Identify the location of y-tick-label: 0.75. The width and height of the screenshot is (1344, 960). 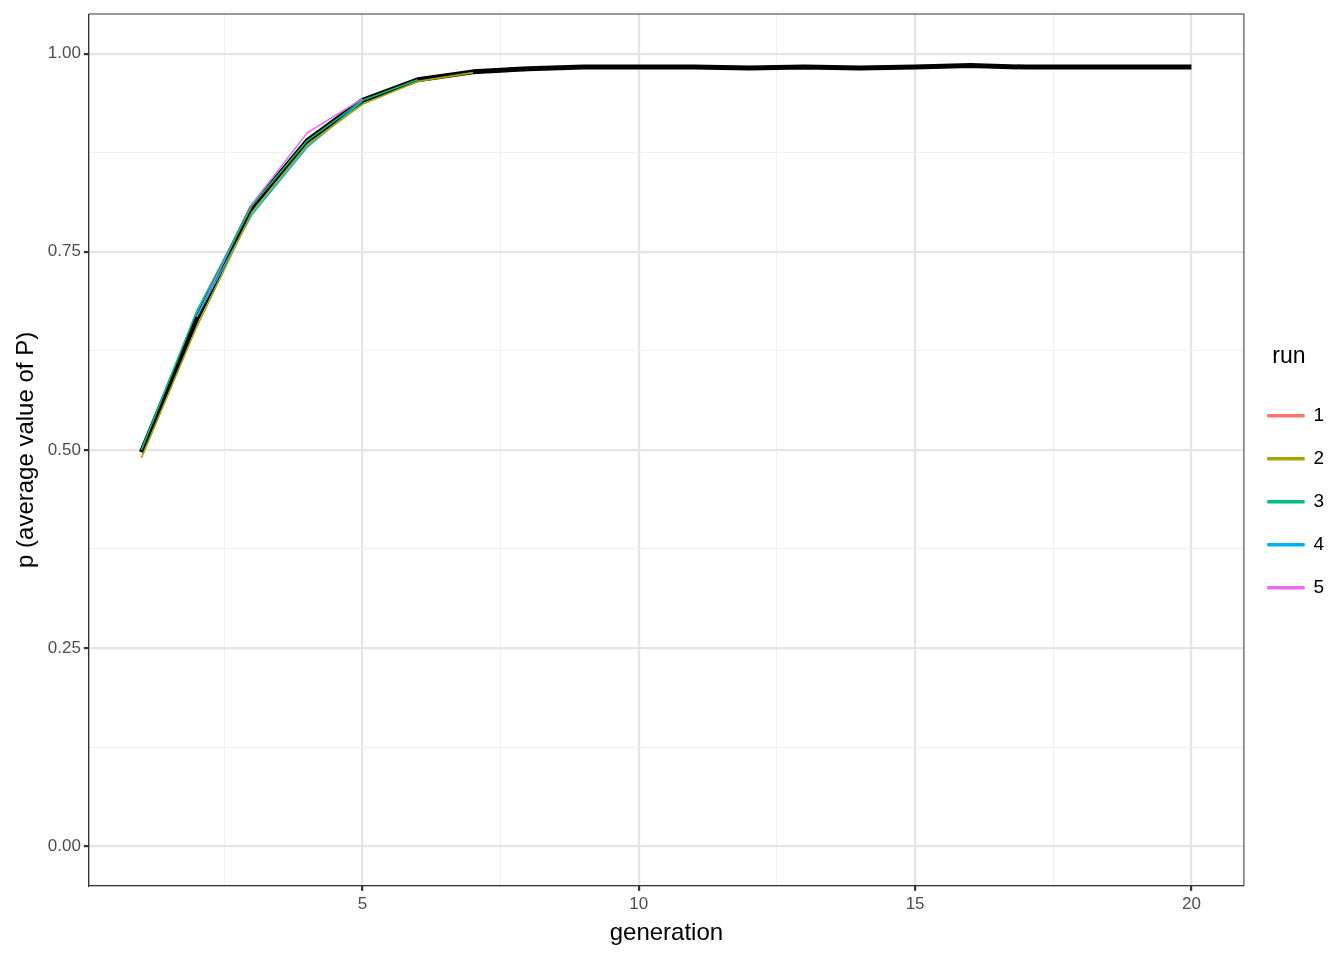
(64, 251).